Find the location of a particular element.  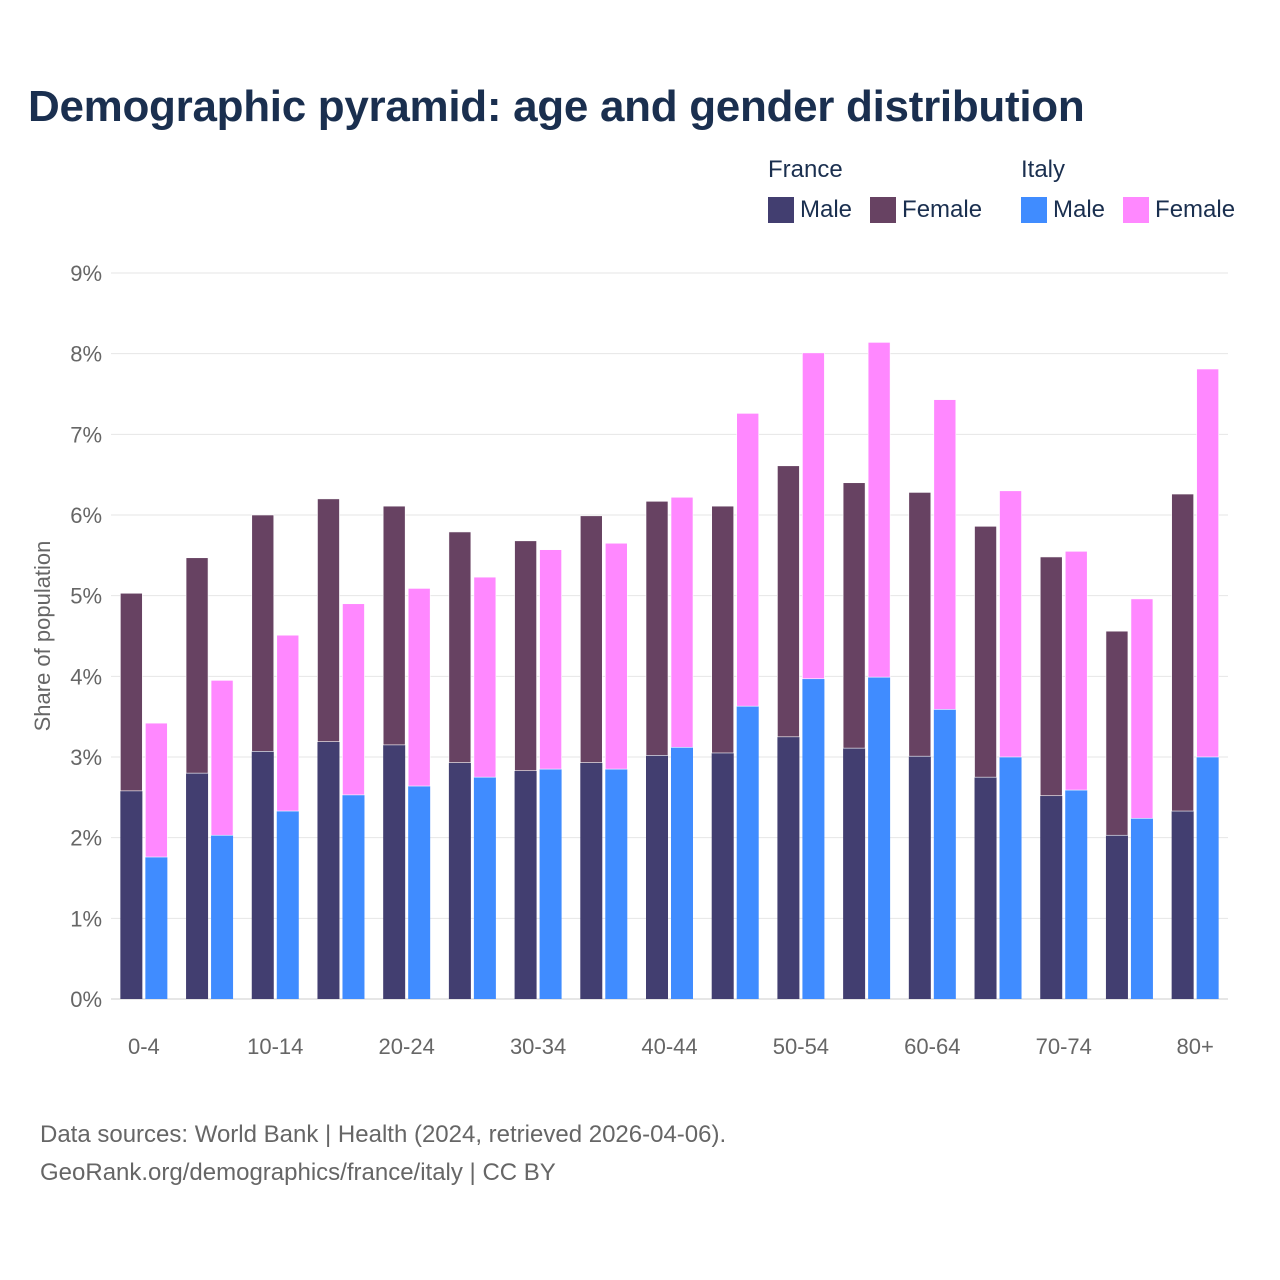

y-tick-label: 4% is located at coordinates (86, 676).